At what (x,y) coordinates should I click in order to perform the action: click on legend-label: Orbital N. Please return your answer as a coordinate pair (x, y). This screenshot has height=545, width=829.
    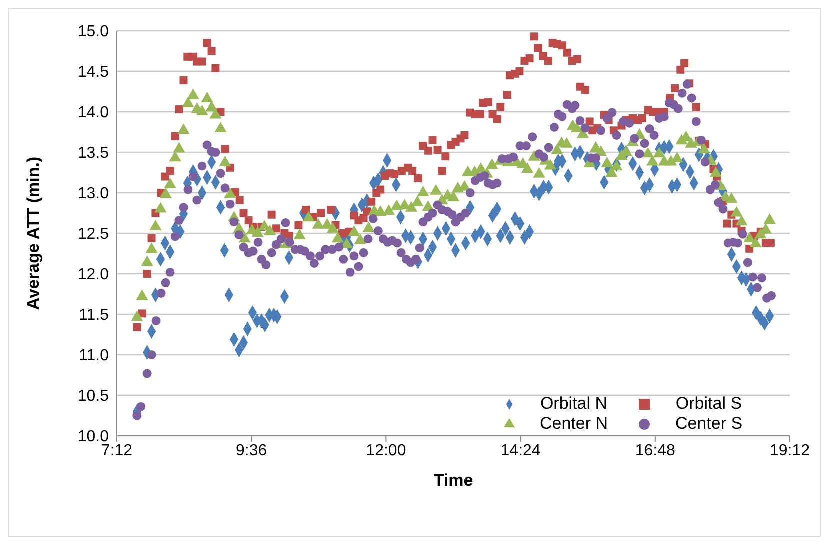
    Looking at the image, I should click on (574, 404).